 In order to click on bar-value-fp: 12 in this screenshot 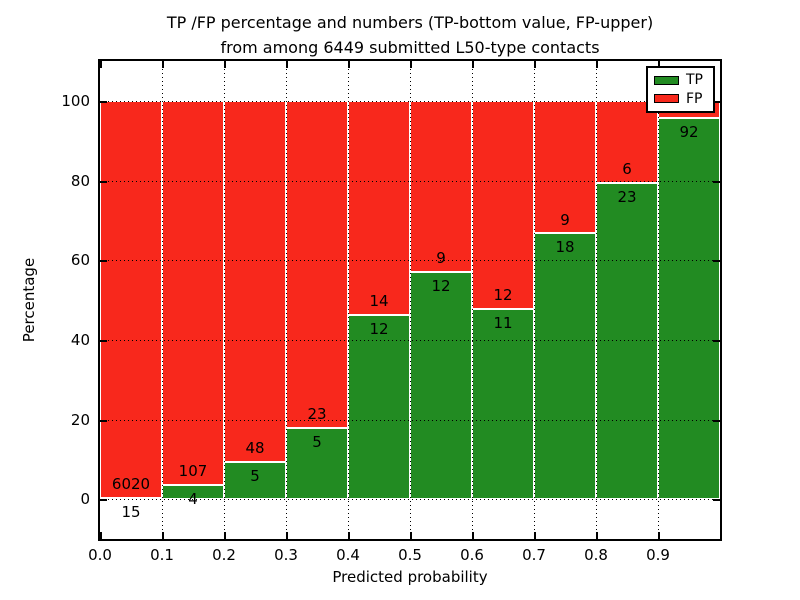, I will do `click(503, 294)`.